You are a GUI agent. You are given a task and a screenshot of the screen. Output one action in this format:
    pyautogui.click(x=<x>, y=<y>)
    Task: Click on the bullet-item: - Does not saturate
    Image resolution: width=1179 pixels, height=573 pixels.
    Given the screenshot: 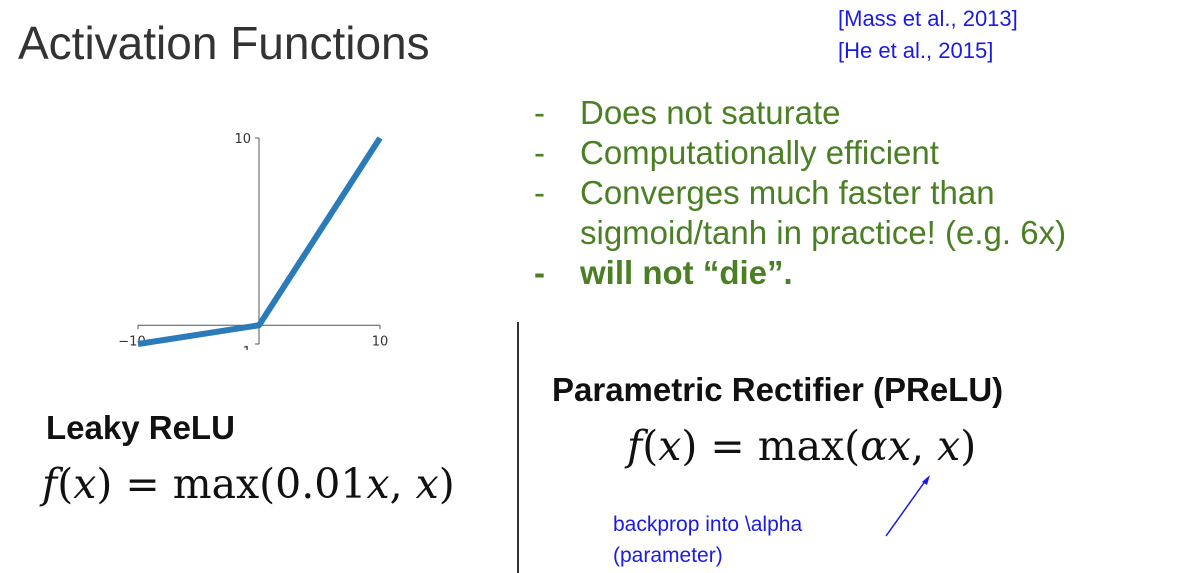 What is the action you would take?
    pyautogui.click(x=800, y=113)
    